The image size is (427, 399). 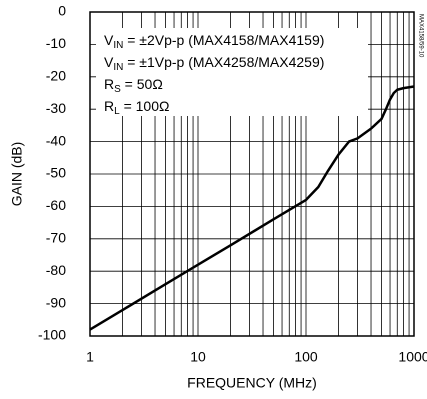 I want to click on annotation-text: = ±1Vp-p (MAX4258/MAX4259), so click(x=223, y=62).